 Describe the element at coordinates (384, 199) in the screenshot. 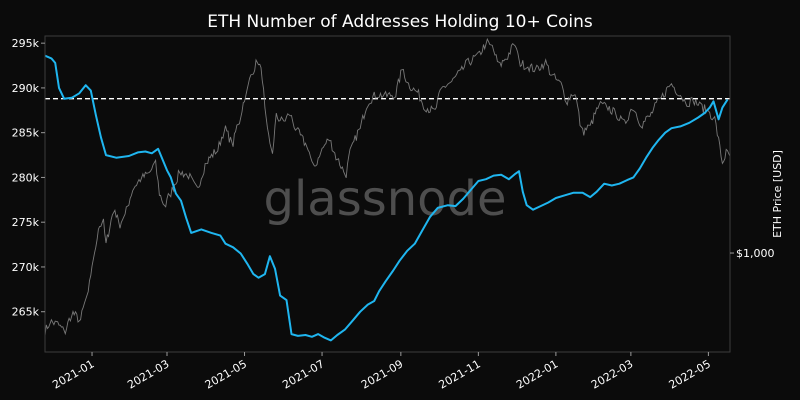

I see `watermark: glassnode` at that location.